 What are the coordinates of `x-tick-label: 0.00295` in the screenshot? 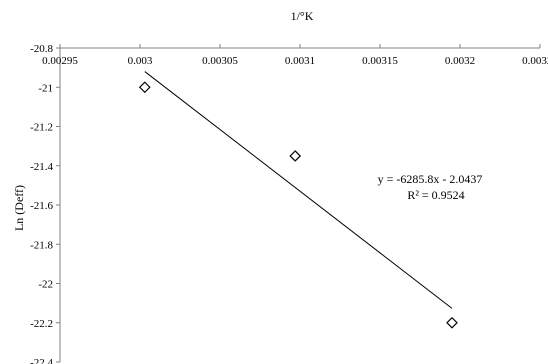 It's located at (60, 61).